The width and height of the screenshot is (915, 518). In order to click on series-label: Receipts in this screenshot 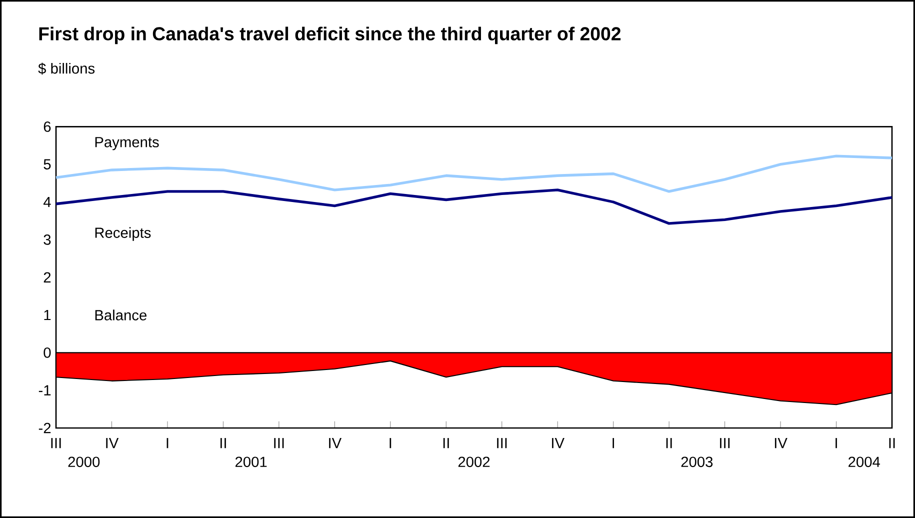, I will do `click(123, 234)`.